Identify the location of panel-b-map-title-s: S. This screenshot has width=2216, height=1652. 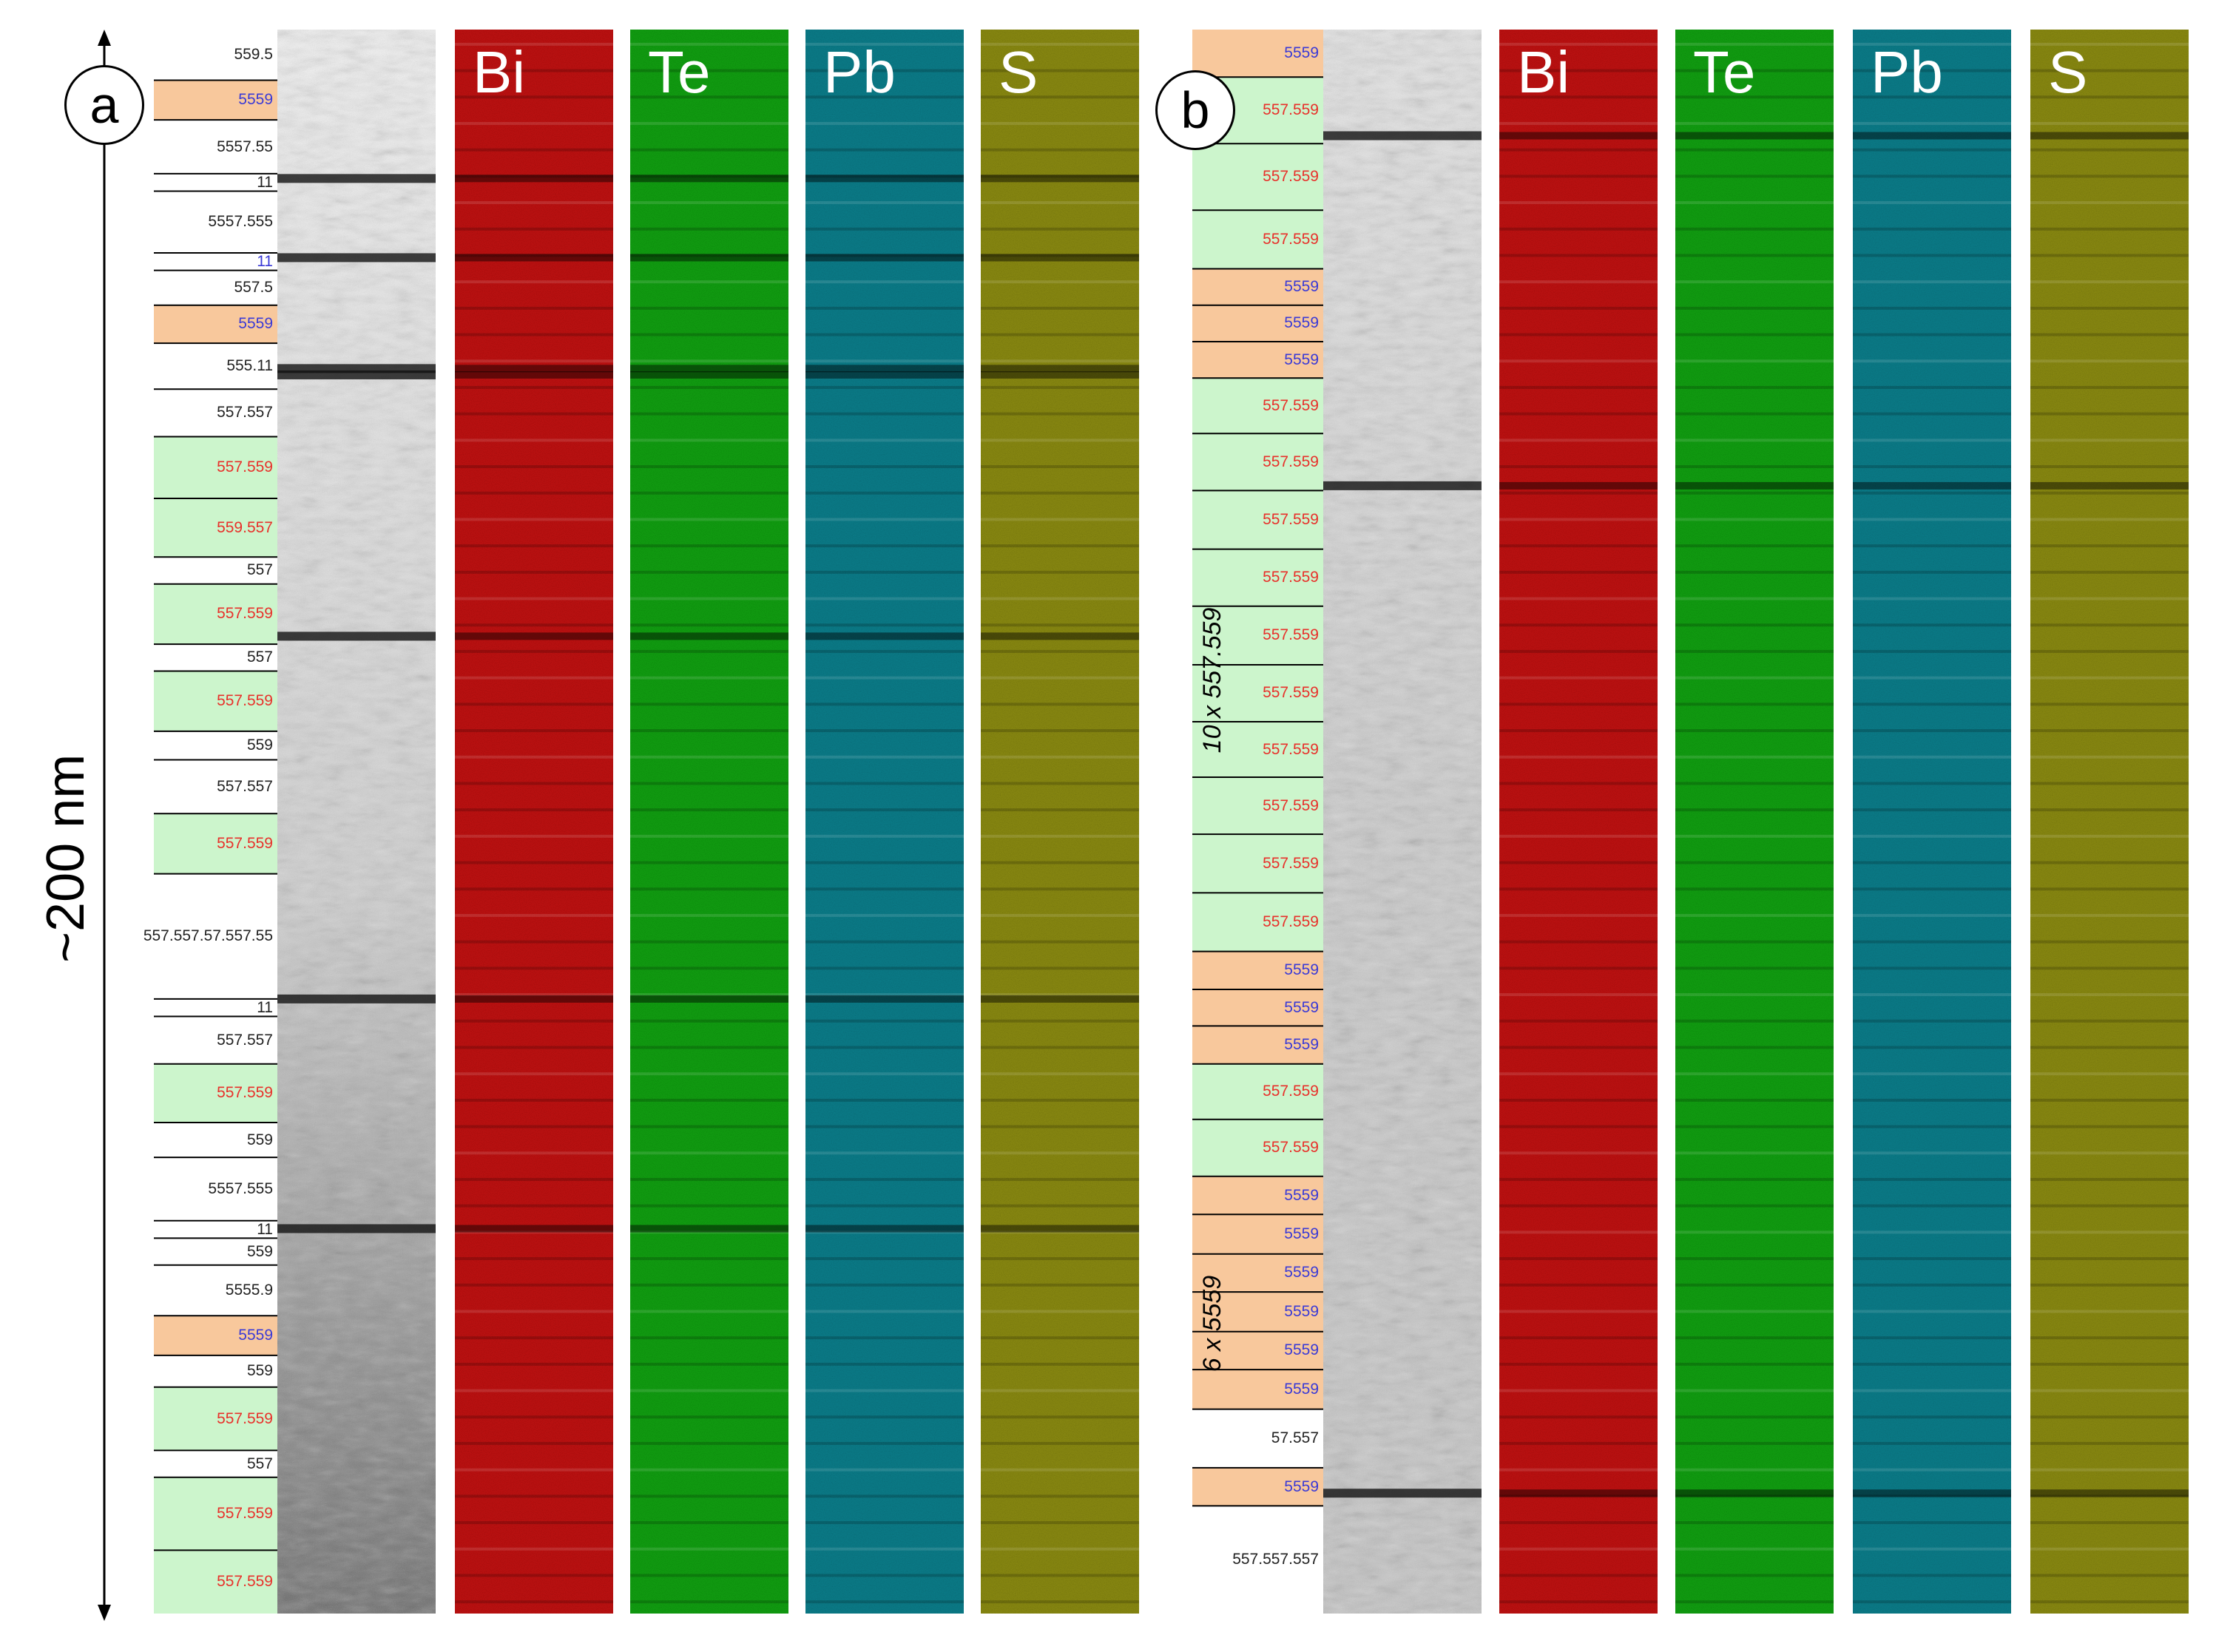
(2068, 72).